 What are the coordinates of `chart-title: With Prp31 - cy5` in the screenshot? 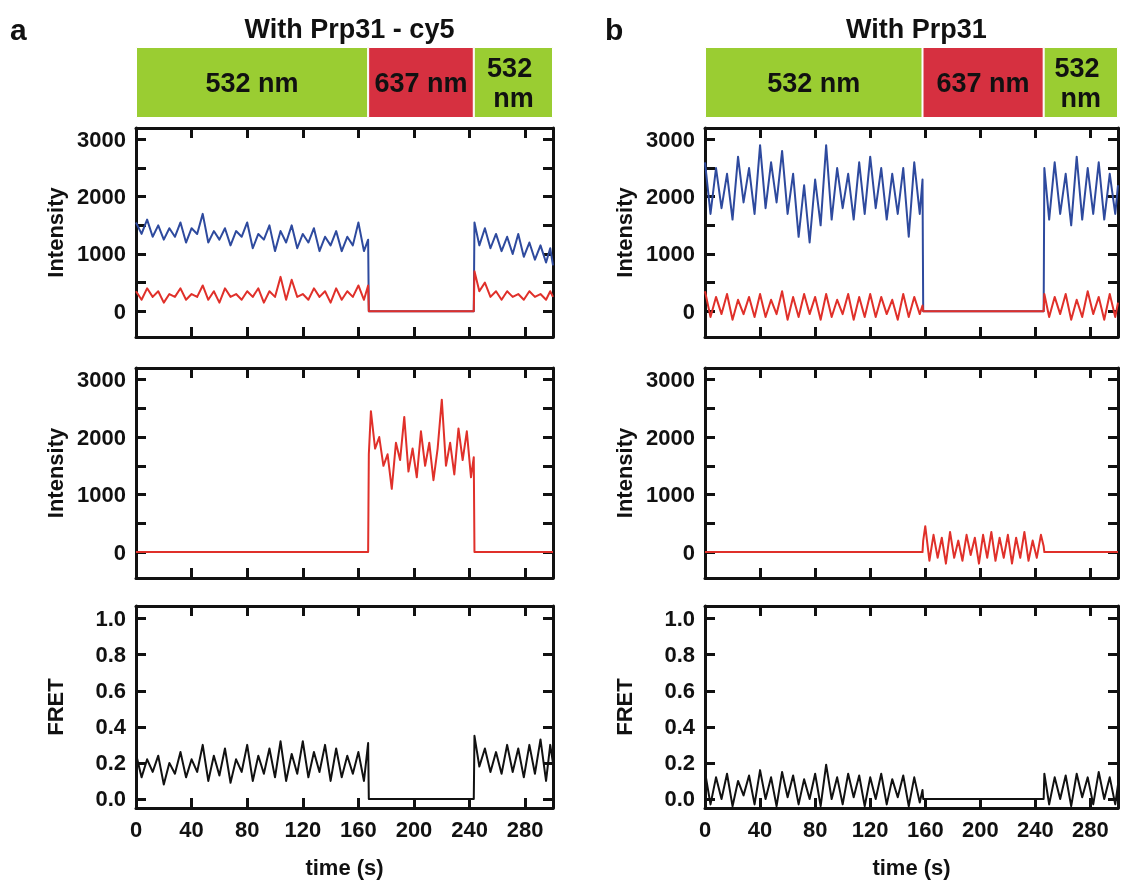 It's located at (349, 28).